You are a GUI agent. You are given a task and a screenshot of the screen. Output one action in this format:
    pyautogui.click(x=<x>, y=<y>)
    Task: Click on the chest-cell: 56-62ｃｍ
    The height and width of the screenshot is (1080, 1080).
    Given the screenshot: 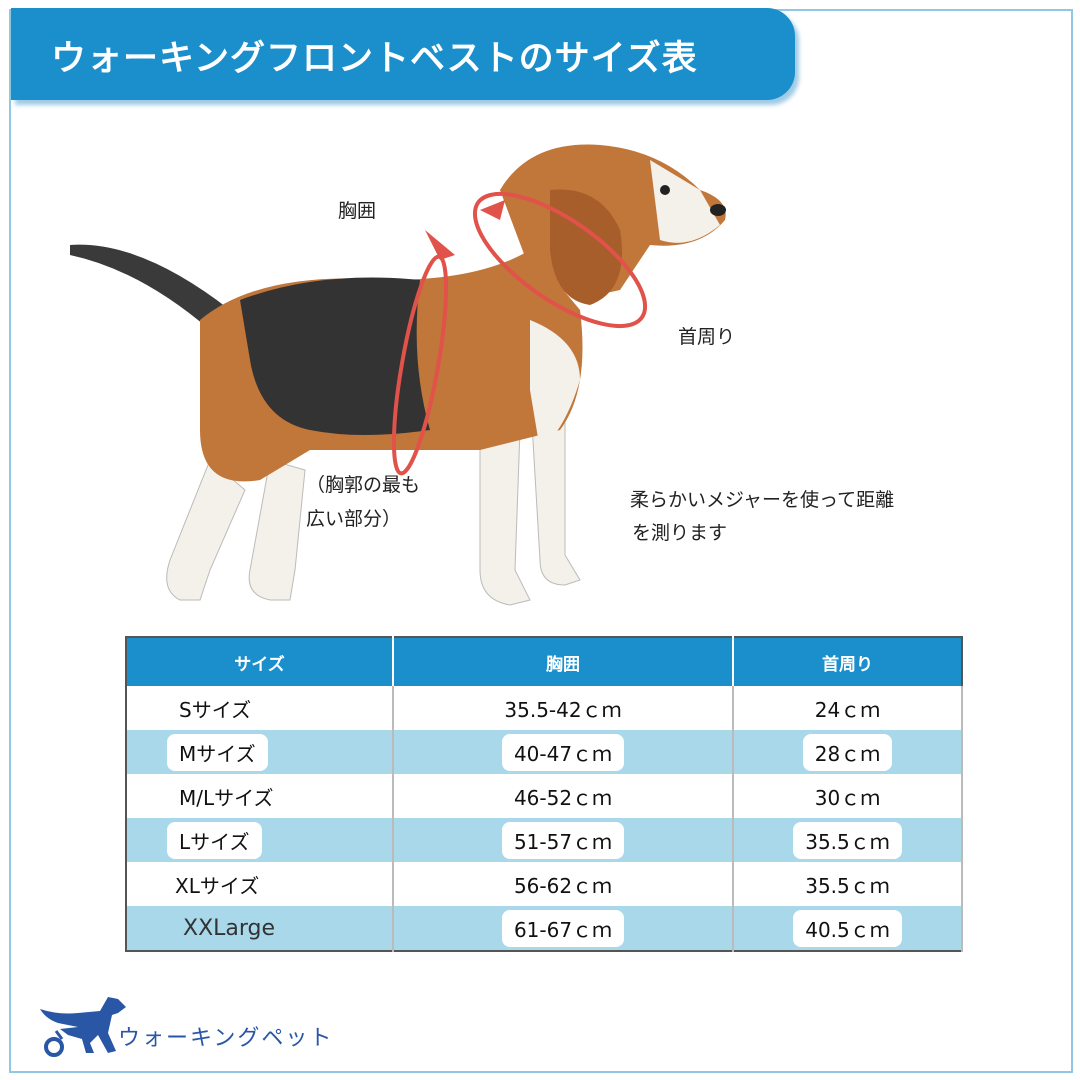 What is the action you would take?
    pyautogui.click(x=563, y=885)
    